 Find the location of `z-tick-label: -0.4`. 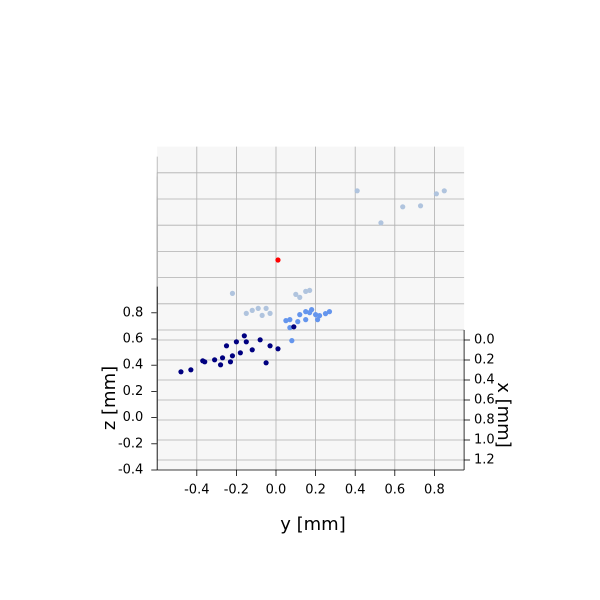

z-tick-label: -0.4 is located at coordinates (130, 470).